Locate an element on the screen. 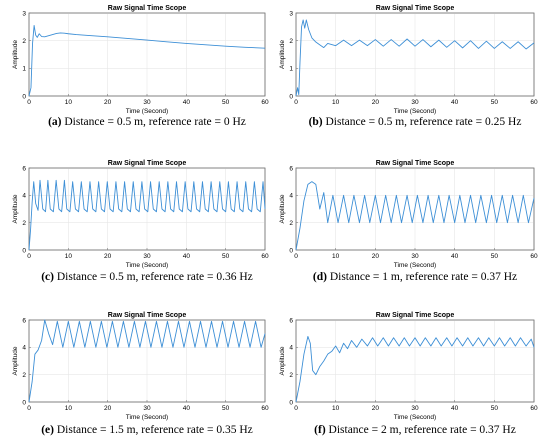  caption-label: (e) is located at coordinates (47, 430).